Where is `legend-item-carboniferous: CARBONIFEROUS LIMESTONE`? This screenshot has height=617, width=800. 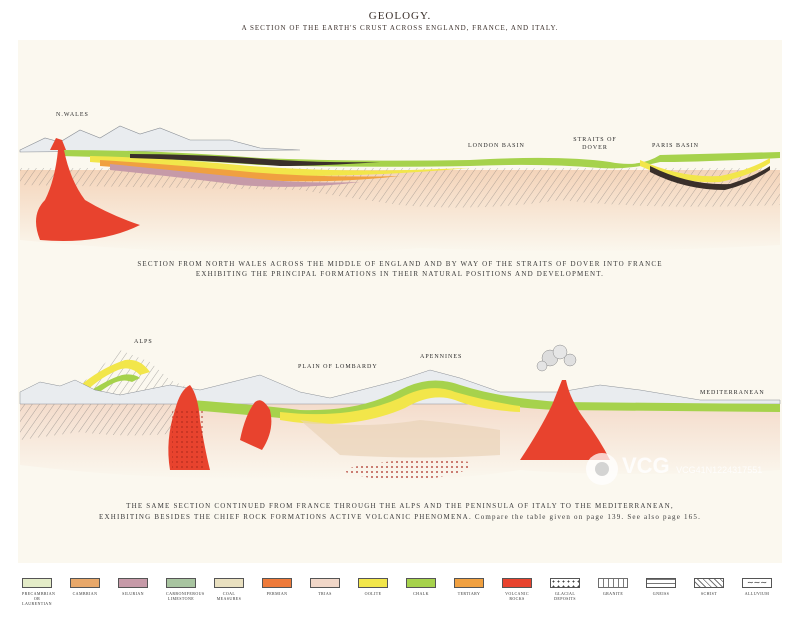 legend-item-carboniferous: CARBONIFEROUS LIMESTONE is located at coordinates (185, 589).